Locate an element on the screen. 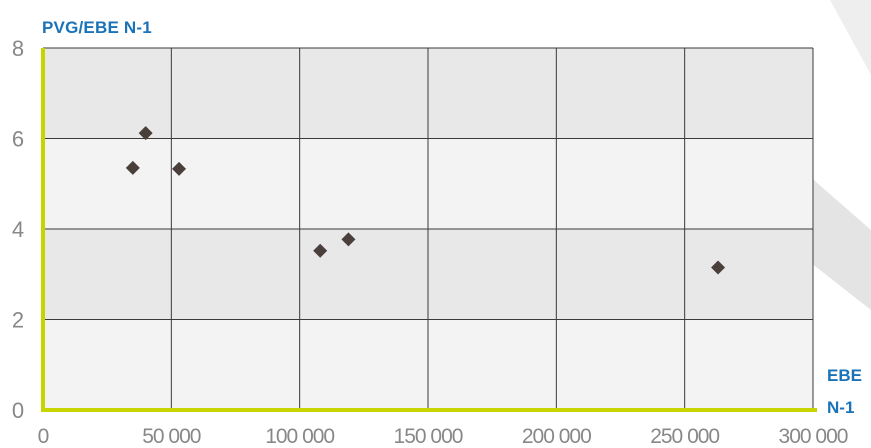  x-tick-label: 150 000 is located at coordinates (428, 436).